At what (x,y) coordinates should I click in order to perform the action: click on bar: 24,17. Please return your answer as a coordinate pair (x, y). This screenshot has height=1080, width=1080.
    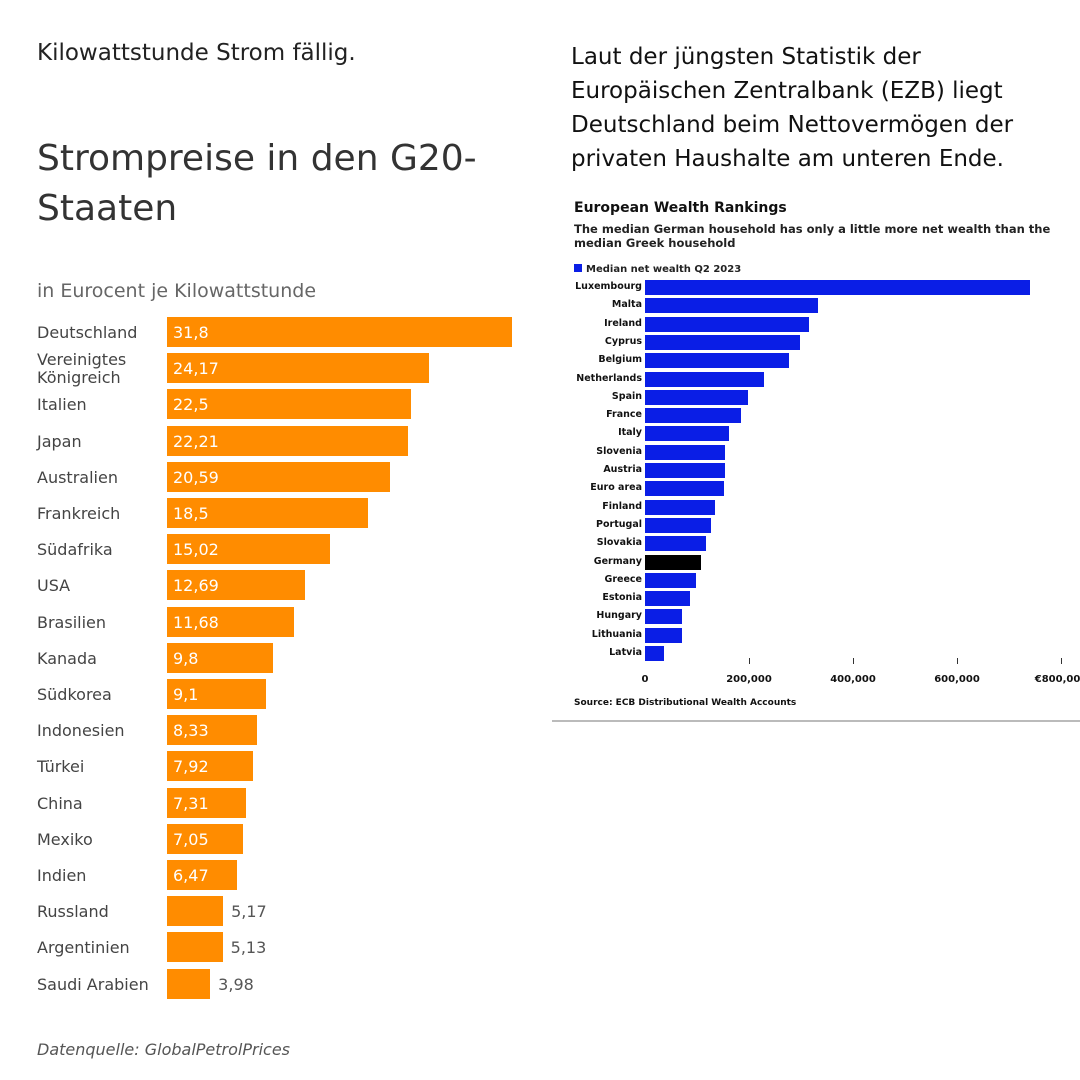
    Looking at the image, I should click on (298, 368).